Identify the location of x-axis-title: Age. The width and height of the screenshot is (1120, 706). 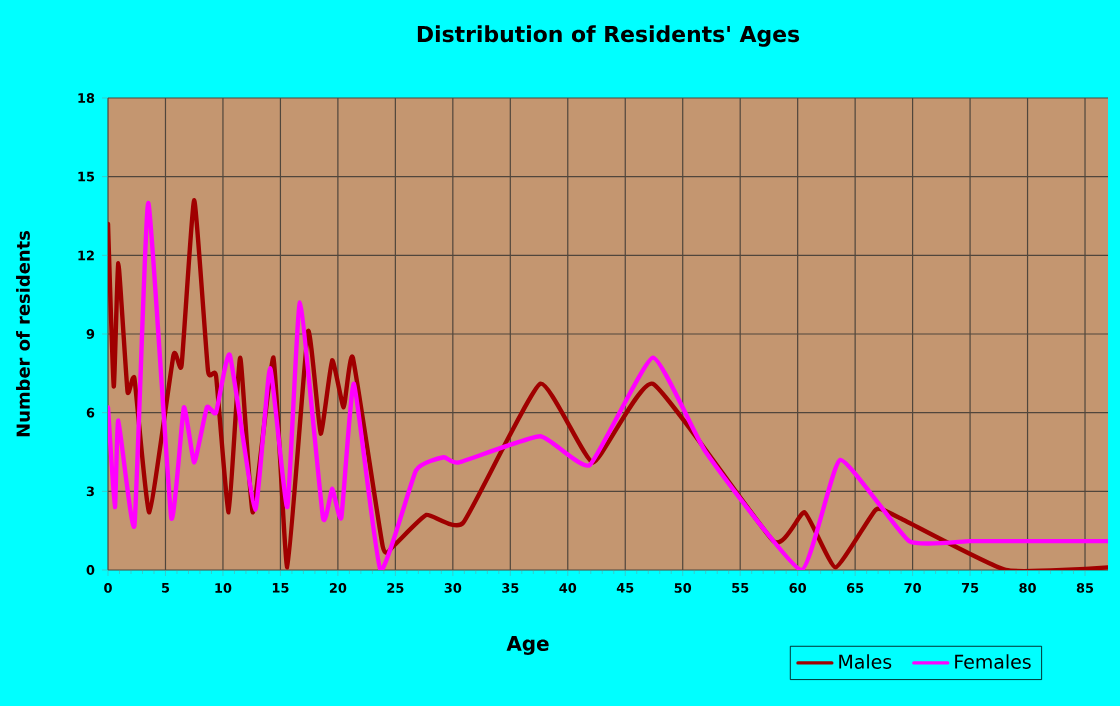
(527, 645).